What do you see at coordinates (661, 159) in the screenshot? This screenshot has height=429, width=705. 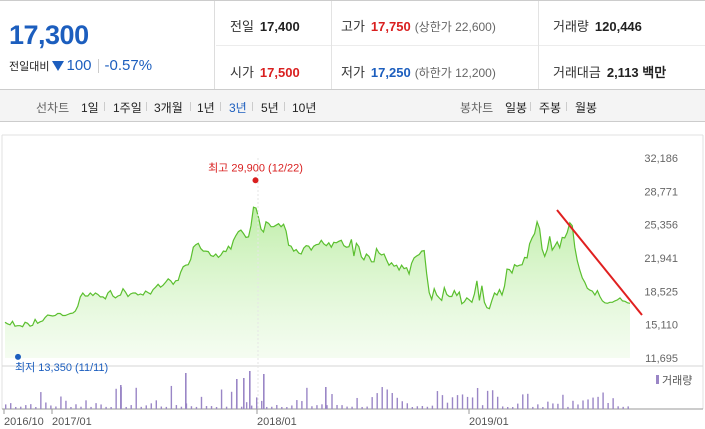 I see `y-tick-label: 32,186` at bounding box center [661, 159].